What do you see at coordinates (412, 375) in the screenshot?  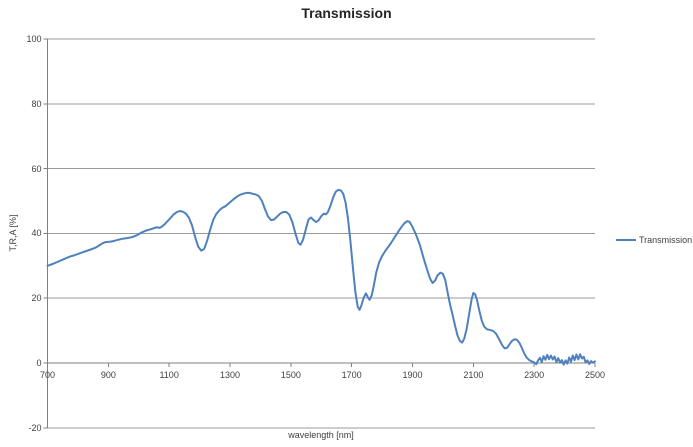 I see `x-tick-label-1900: 1900` at bounding box center [412, 375].